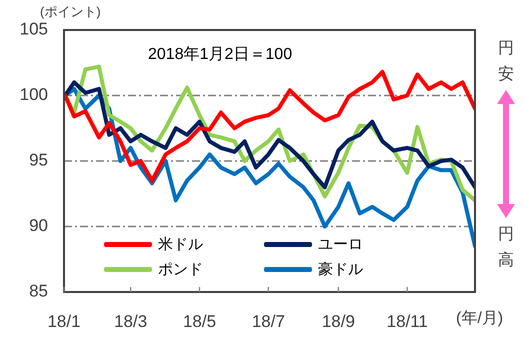 This screenshot has width=529, height=338. Describe the element at coordinates (480, 319) in the screenshot. I see `x-axis-title: (年/月)` at that location.